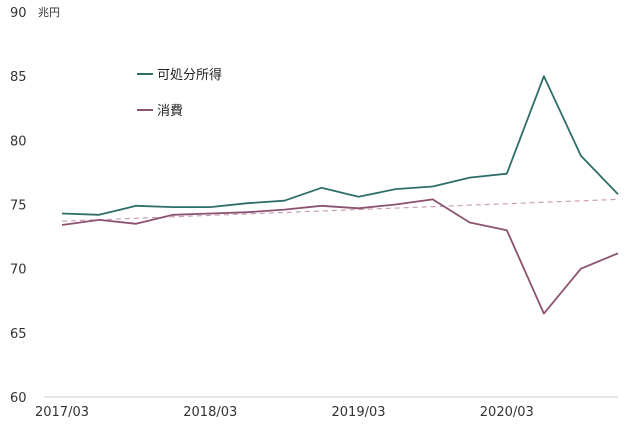  What do you see at coordinates (18, 13) in the screenshot?
I see `y-tick-label: 90` at bounding box center [18, 13].